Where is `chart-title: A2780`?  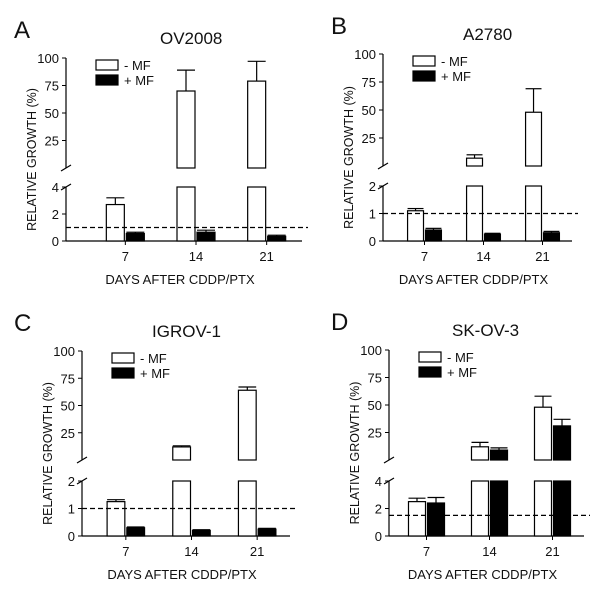 chart-title: A2780 is located at coordinates (487, 34).